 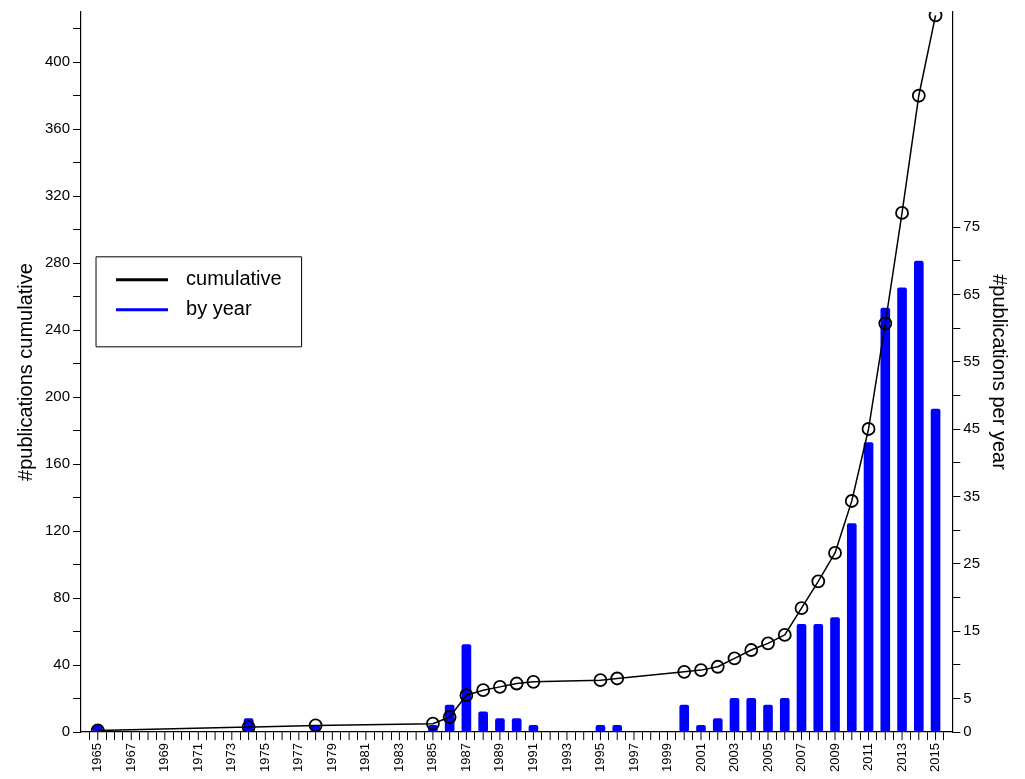 What do you see at coordinates (971, 630) in the screenshot?
I see `y2-tick-label: 15` at bounding box center [971, 630].